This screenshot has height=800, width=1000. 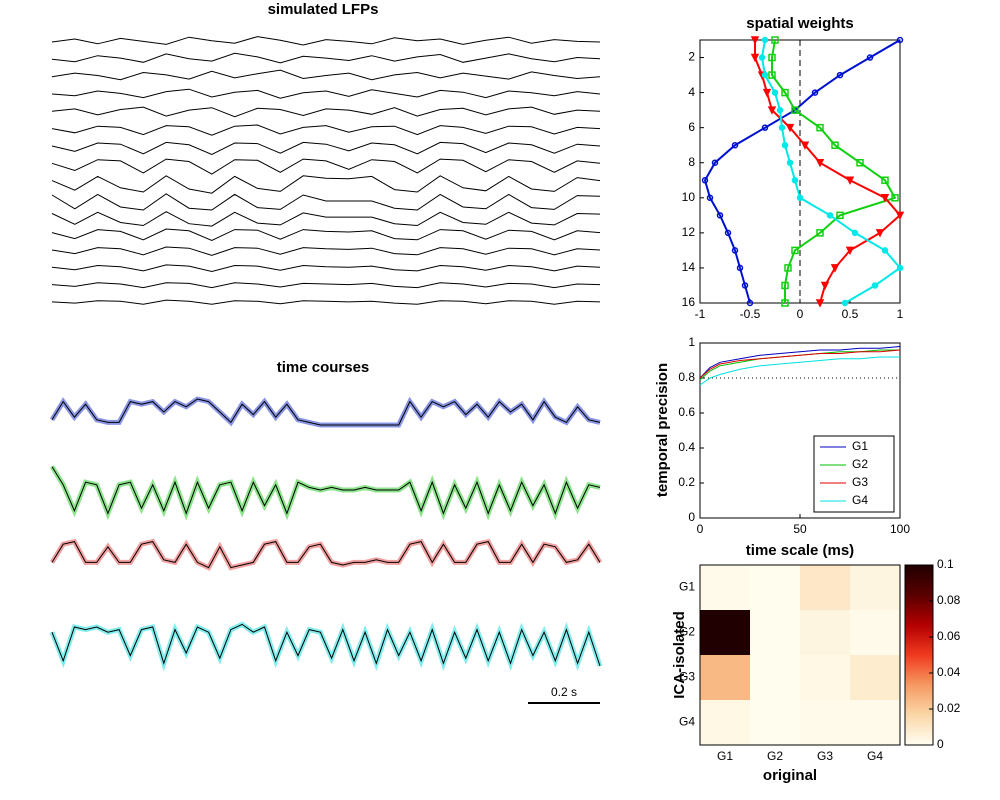 I want to click on tp-xlabel: time scale (ms), so click(x=800, y=550).